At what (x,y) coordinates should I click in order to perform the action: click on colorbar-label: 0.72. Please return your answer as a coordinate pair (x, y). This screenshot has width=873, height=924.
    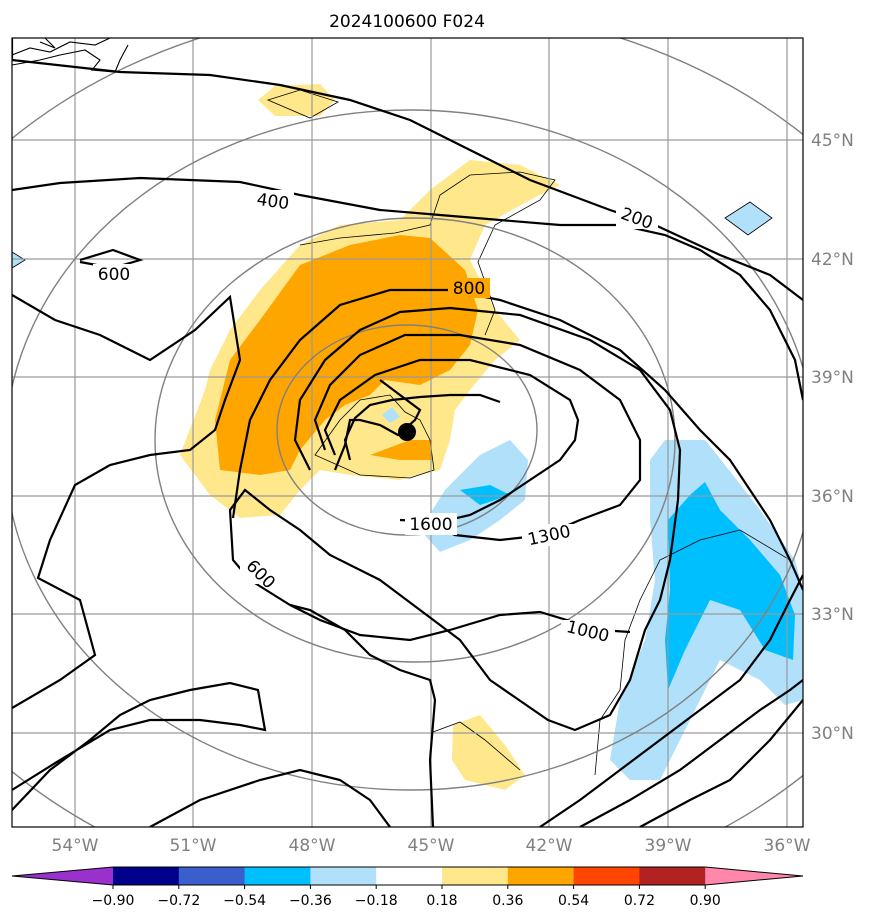
    Looking at the image, I should click on (639, 901).